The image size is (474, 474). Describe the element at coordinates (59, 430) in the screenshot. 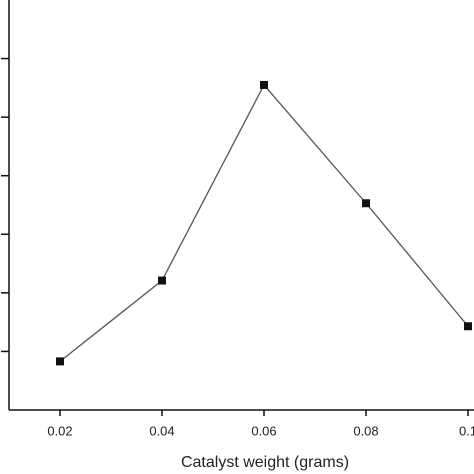

I see `x-tick-label: 0.02` at that location.